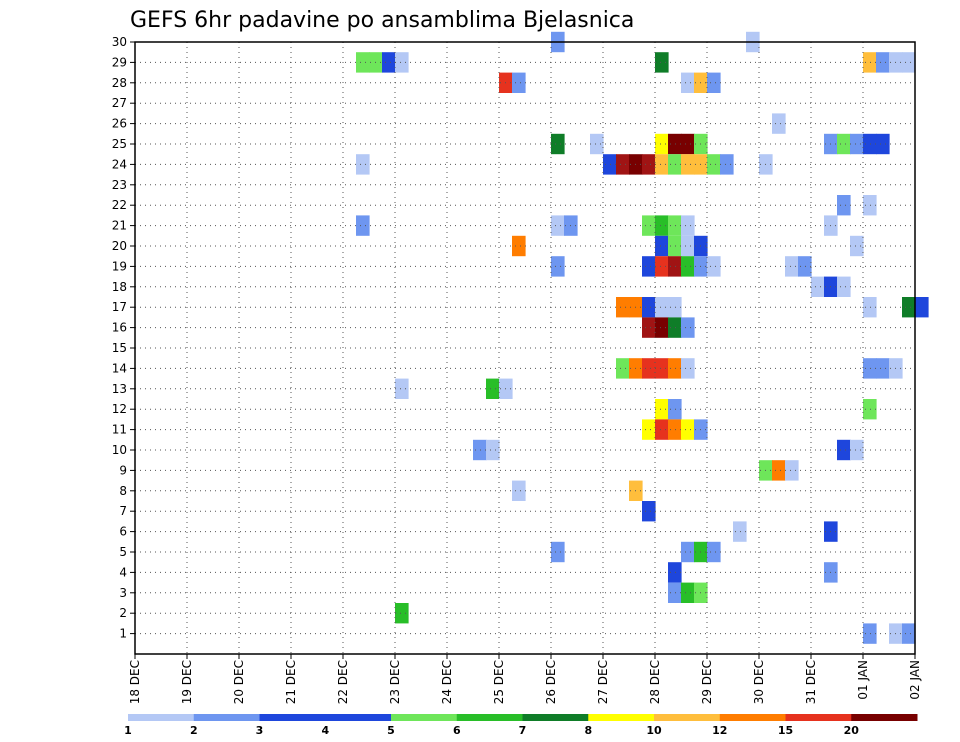 Image resolution: width=960 pixels, height=742 pixels. I want to click on y-tick-label: 3, so click(123, 593).